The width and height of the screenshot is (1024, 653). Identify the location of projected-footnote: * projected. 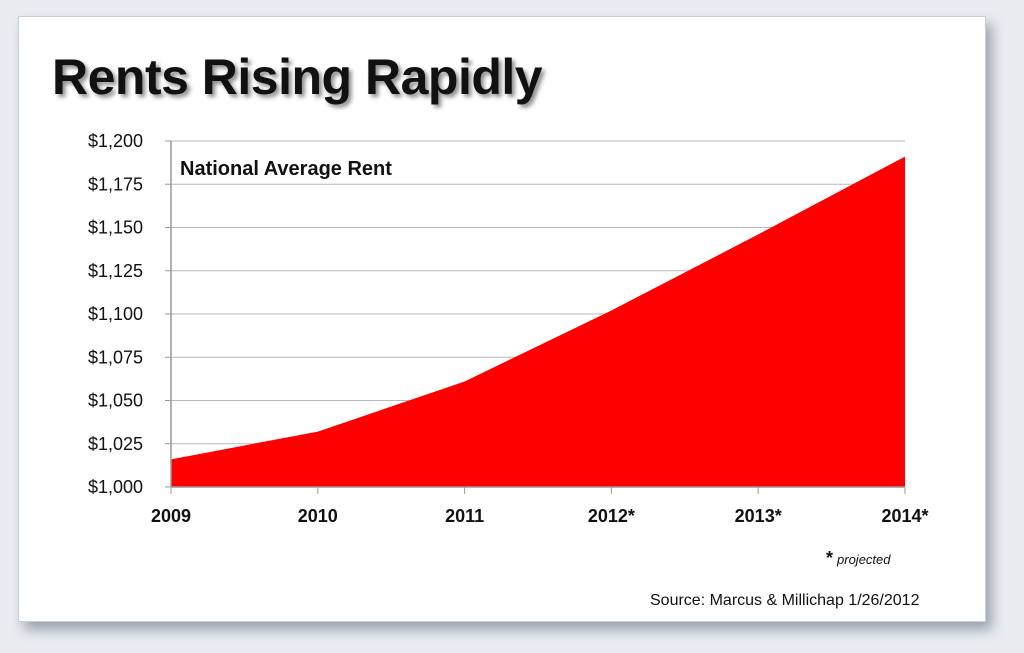
(858, 558).